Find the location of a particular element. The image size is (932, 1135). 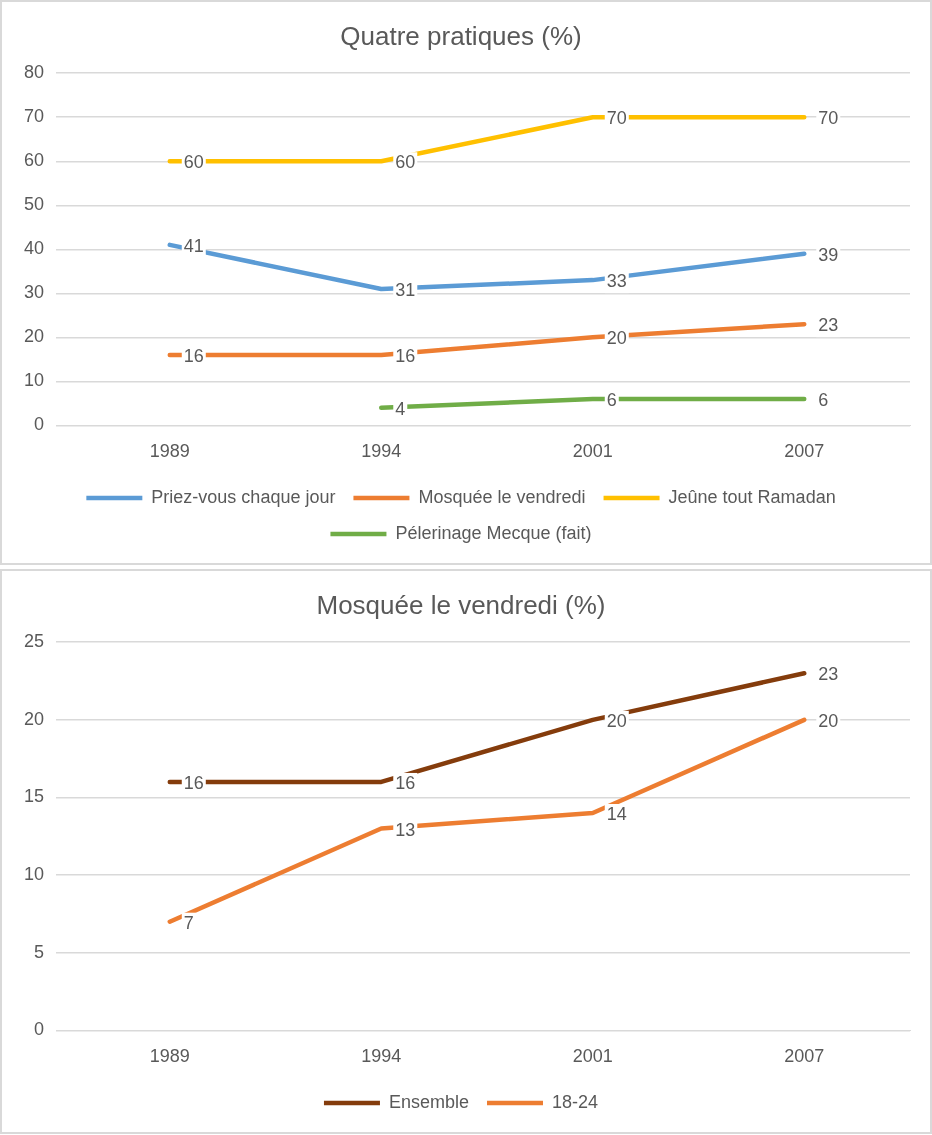

y-tick-label: 50 is located at coordinates (34, 204).